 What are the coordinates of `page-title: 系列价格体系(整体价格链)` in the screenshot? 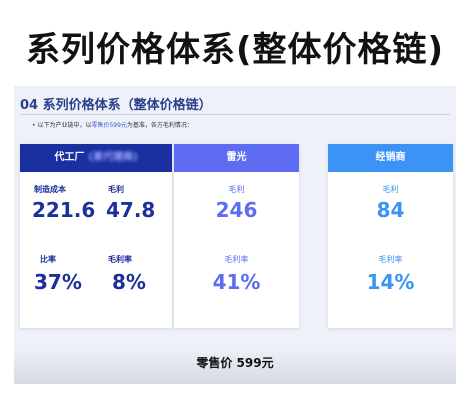 It's located at (235, 50).